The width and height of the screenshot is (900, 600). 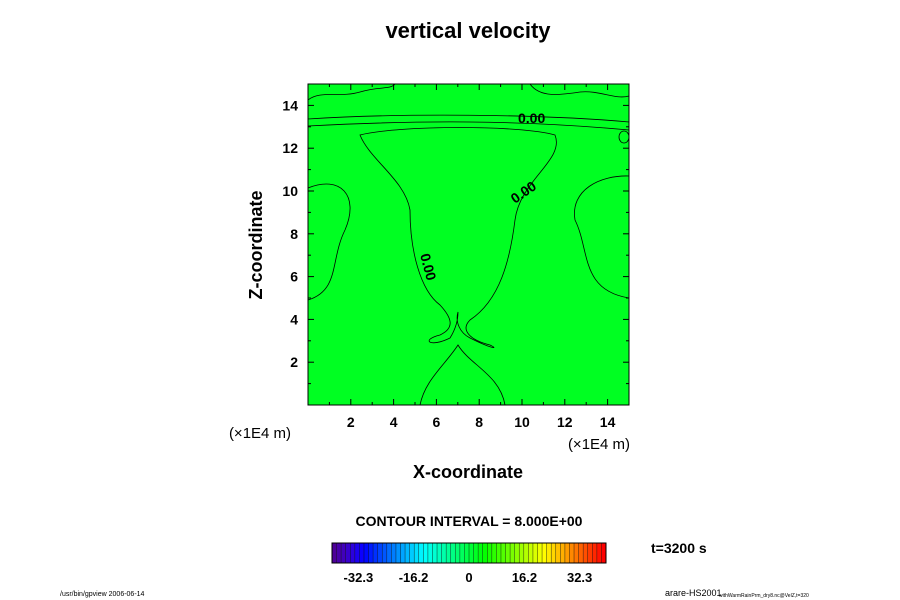 I want to click on y-tick-label: 8, so click(x=294, y=234).